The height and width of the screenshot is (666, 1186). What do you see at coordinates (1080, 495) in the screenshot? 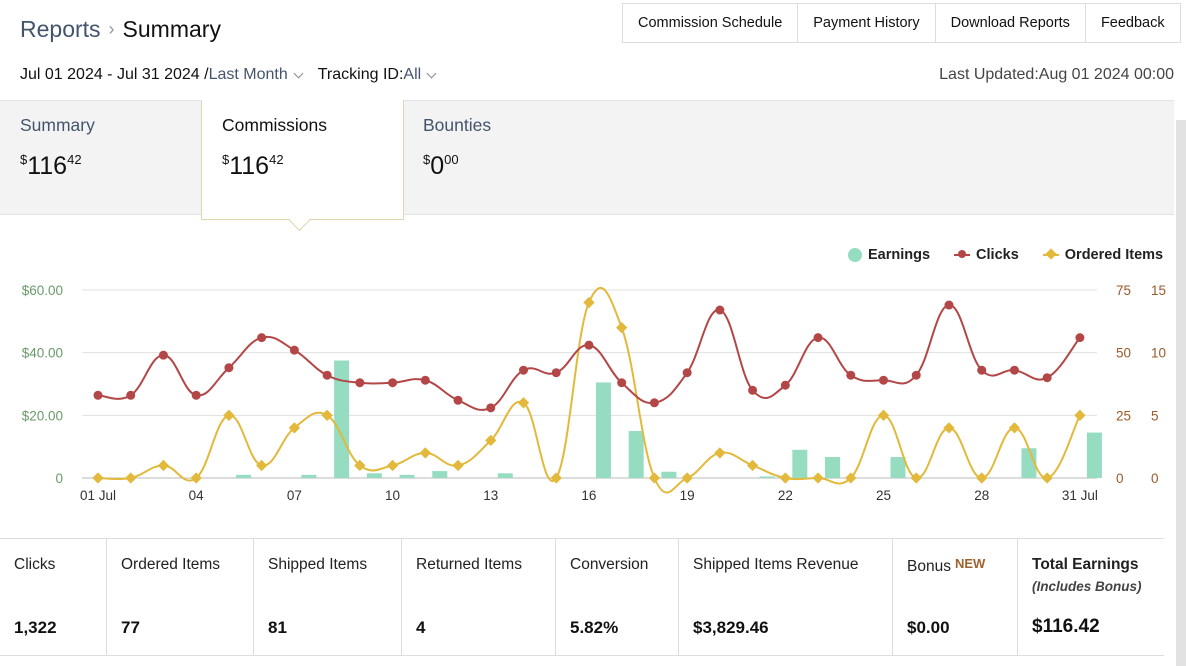
I see `x-tick-label: 31 Jul` at bounding box center [1080, 495].